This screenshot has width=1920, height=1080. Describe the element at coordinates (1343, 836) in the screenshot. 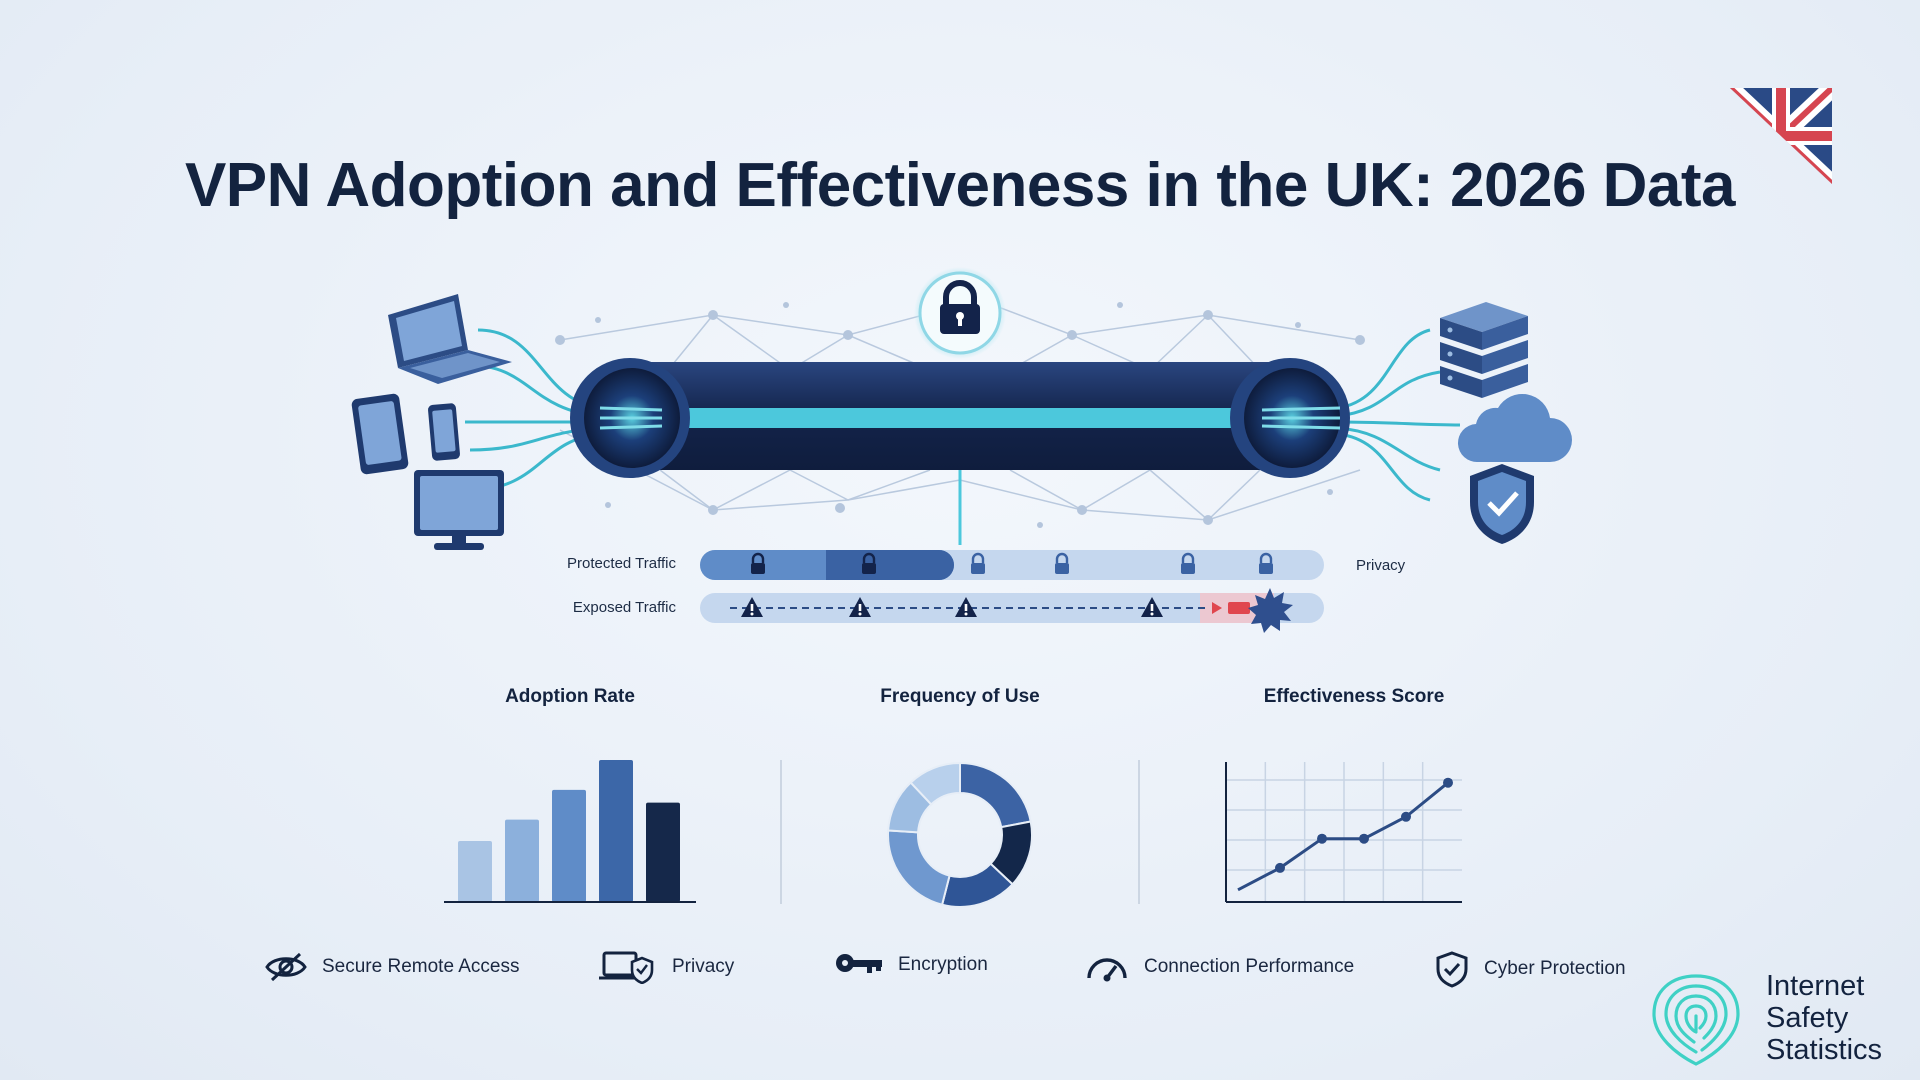

I see `effectiveness-line` at that location.